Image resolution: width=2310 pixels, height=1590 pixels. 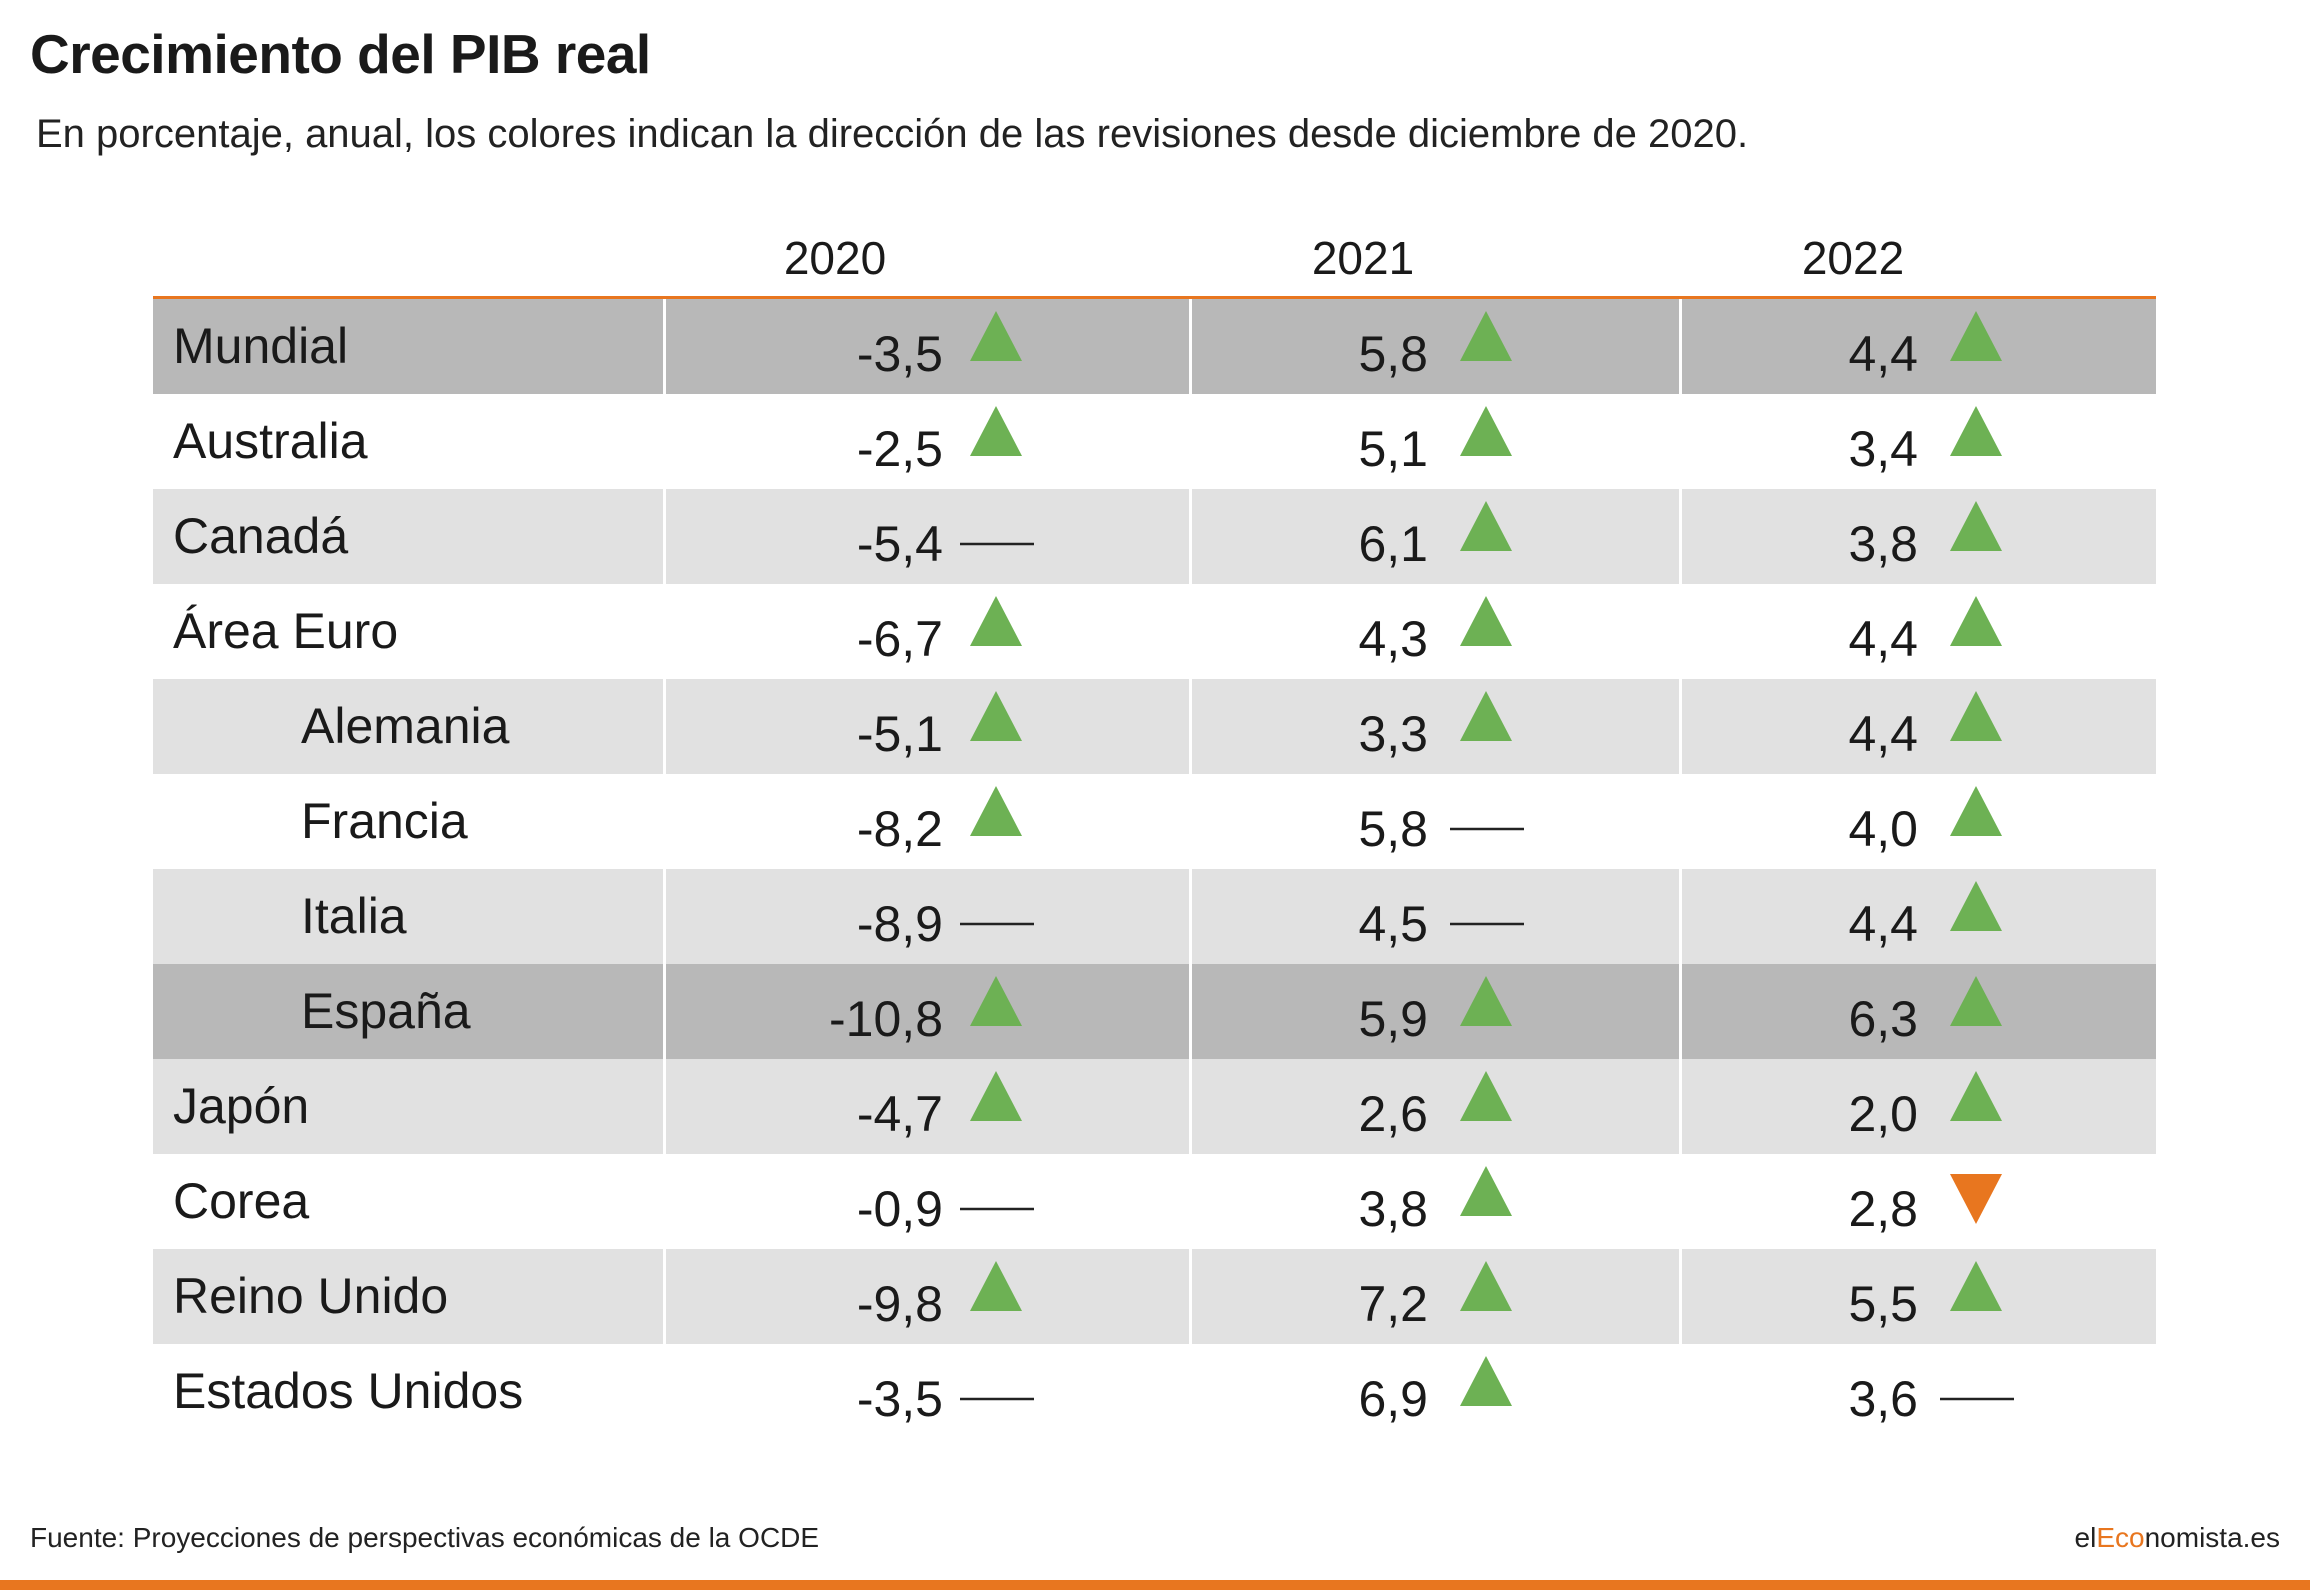 What do you see at coordinates (1154, 297) in the screenshot?
I see `header-rule` at bounding box center [1154, 297].